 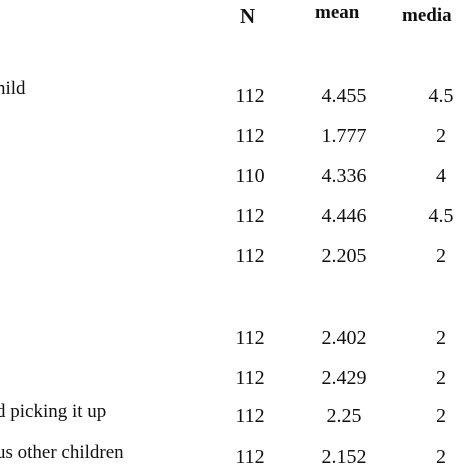 What do you see at coordinates (441, 96) in the screenshot?
I see `cell-median-1: 4.5` at bounding box center [441, 96].